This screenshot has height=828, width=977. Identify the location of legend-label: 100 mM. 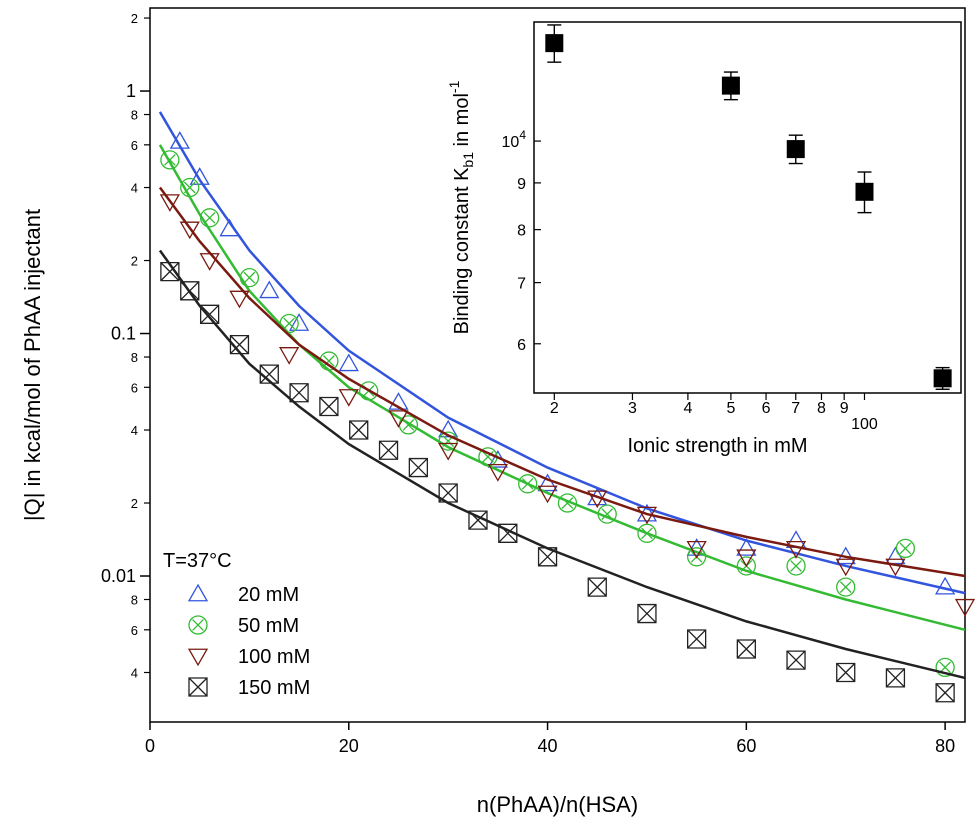
(274, 657).